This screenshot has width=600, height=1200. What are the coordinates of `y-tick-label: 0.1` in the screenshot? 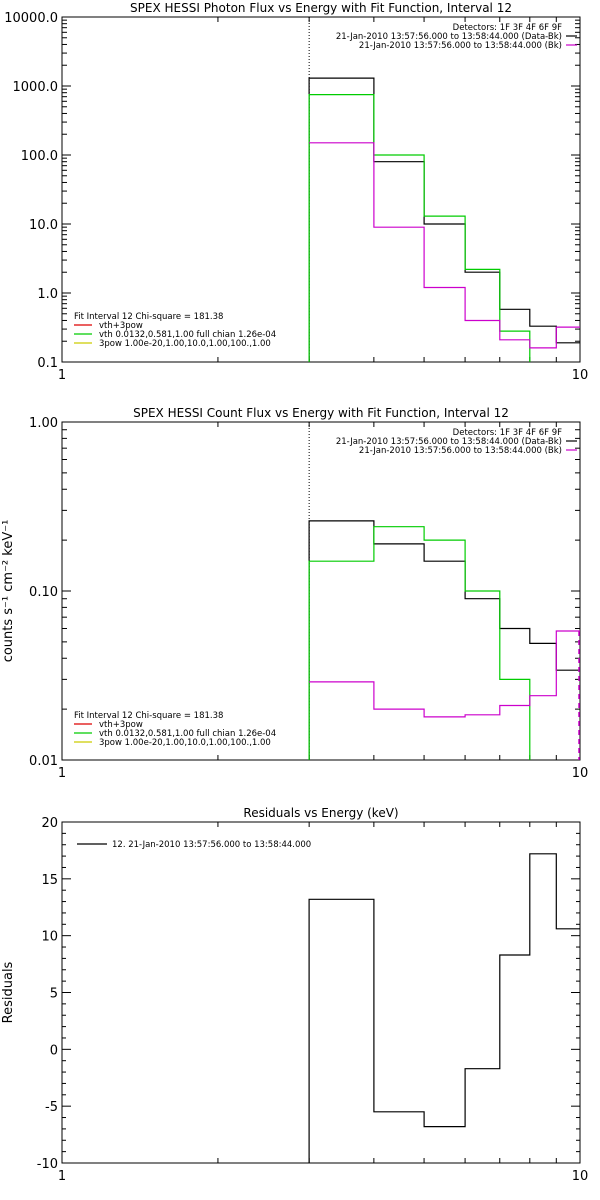 It's located at (47, 363).